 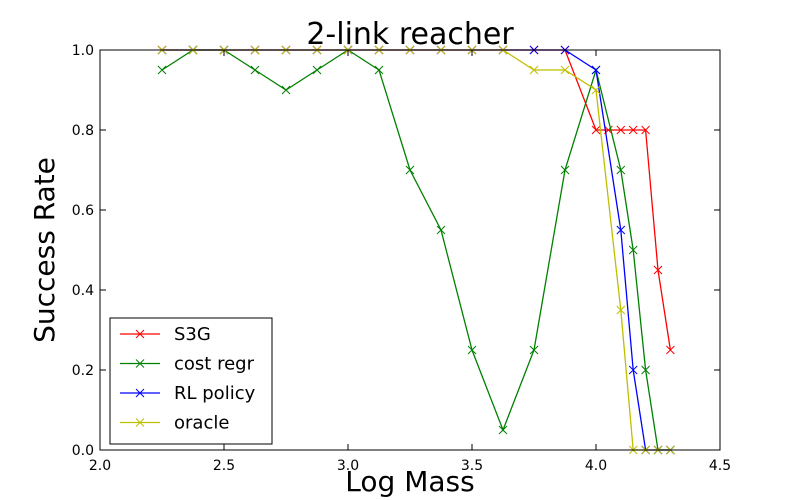 I want to click on legend: S3G cost regr RL policy oracle, so click(x=191, y=381).